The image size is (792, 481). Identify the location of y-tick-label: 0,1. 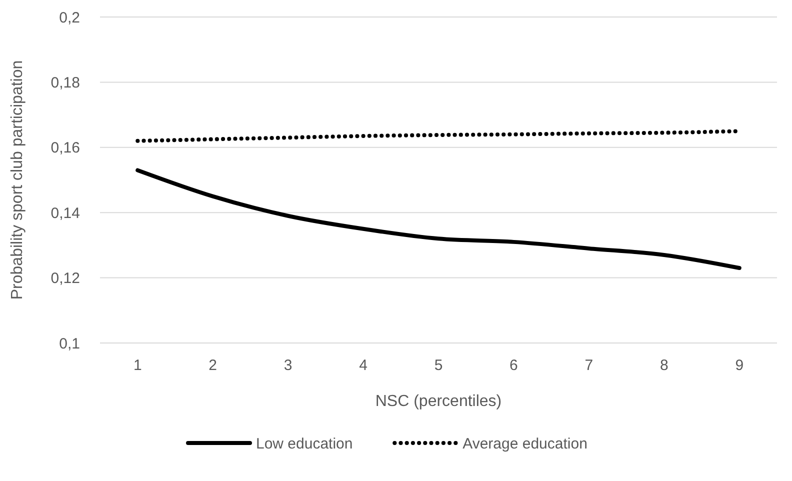
(69, 343).